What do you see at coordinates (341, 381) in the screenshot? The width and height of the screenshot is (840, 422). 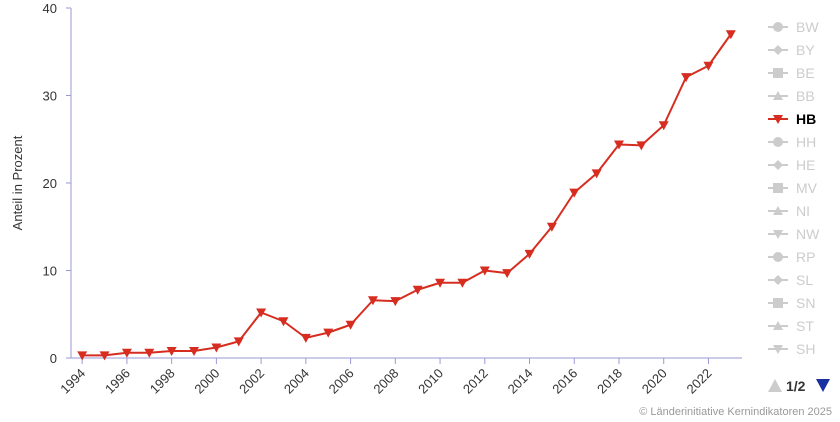 I see `x-tick-label: 2006` at bounding box center [341, 381].